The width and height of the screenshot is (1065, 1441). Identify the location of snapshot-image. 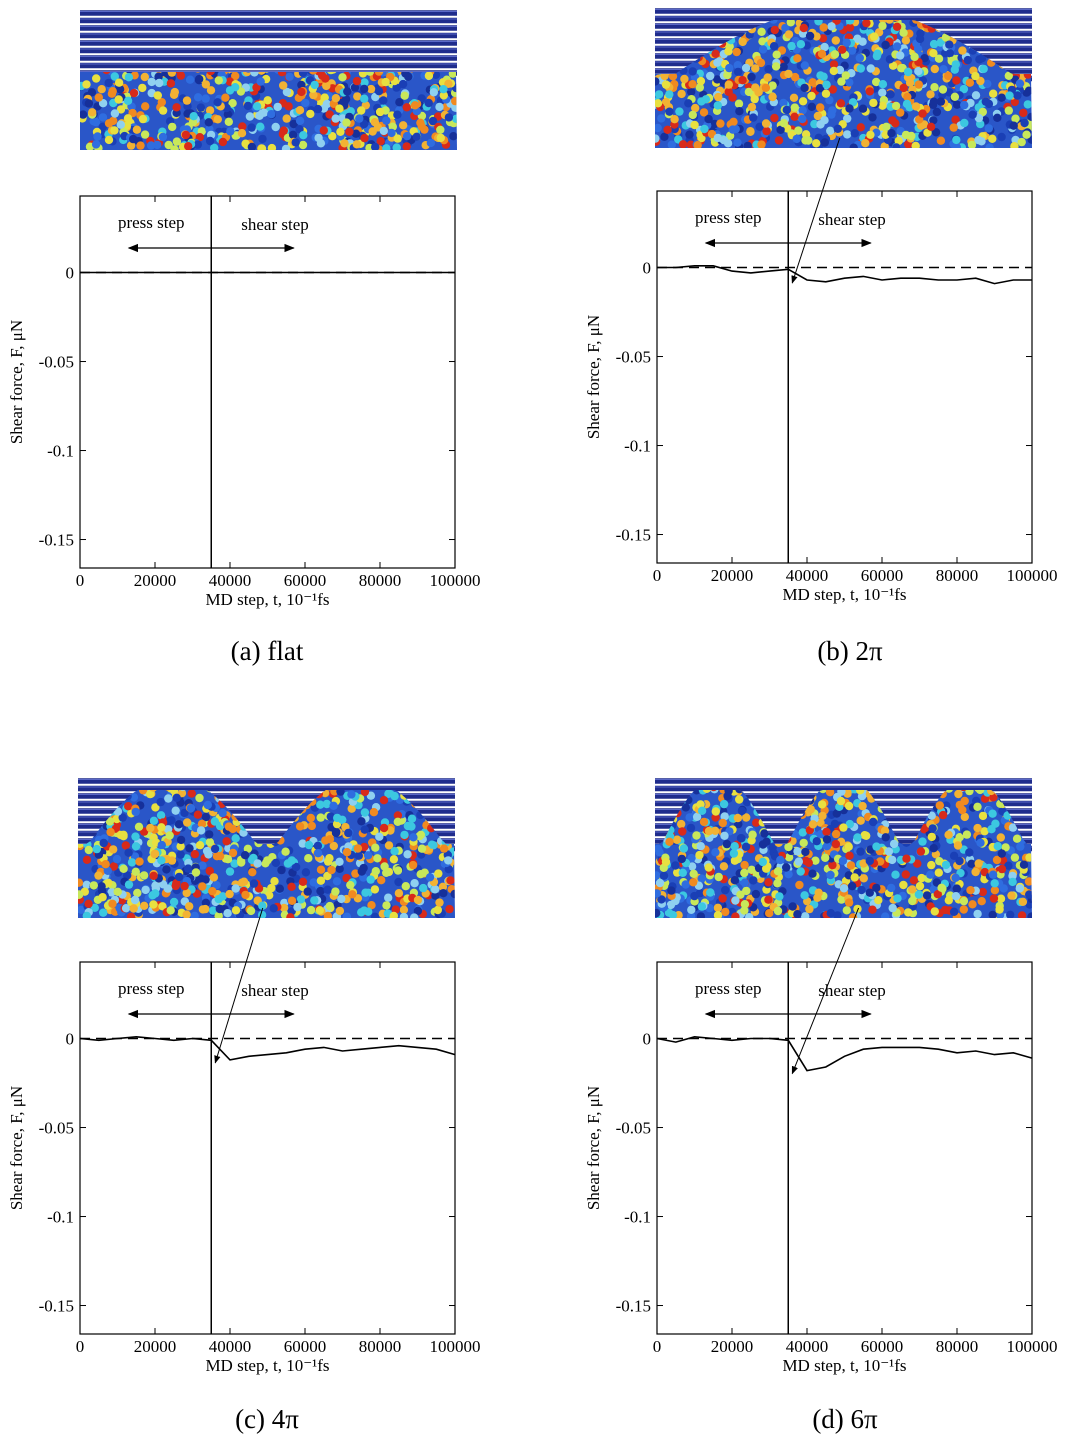
(843, 81).